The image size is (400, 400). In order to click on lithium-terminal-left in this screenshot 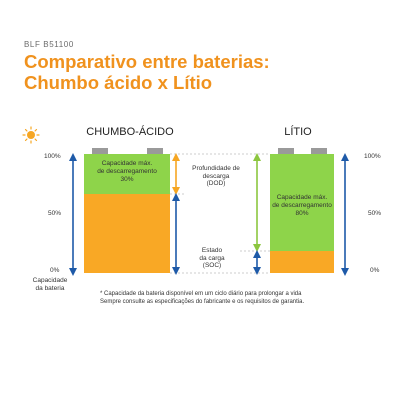, I will do `click(286, 151)`.